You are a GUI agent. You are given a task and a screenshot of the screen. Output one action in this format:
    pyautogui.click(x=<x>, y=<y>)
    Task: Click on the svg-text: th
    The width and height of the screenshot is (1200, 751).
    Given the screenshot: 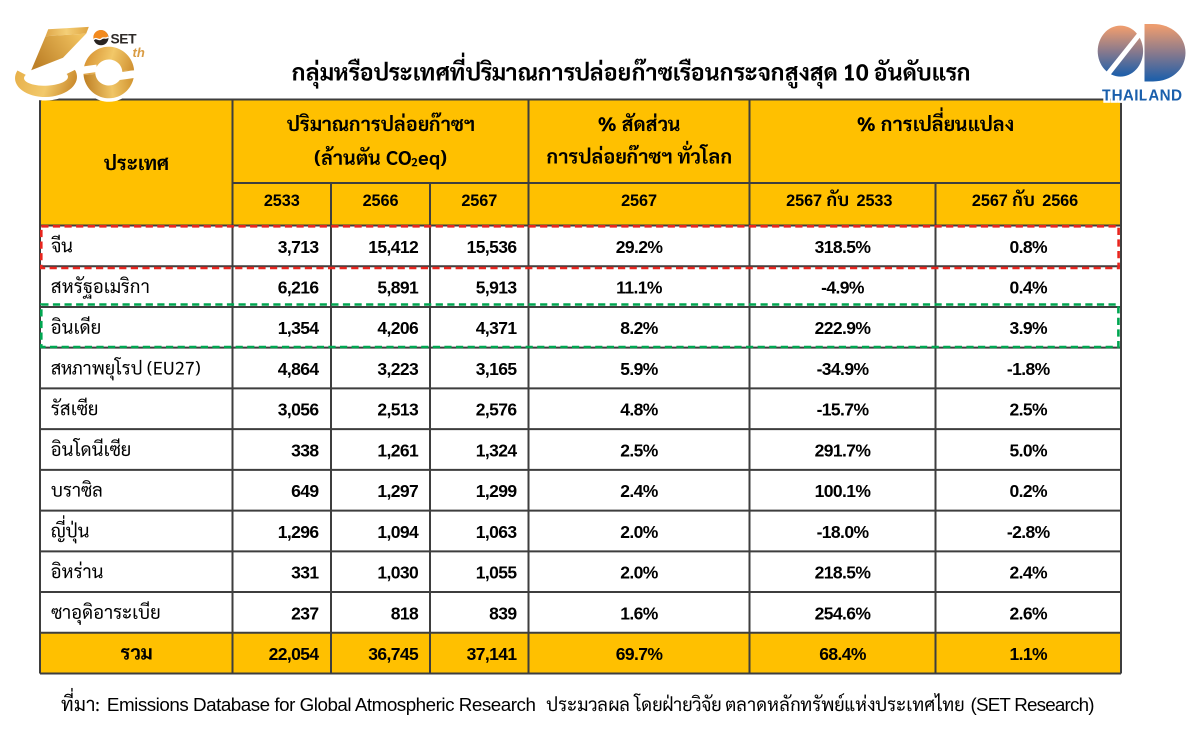 What is the action you would take?
    pyautogui.click(x=139, y=52)
    